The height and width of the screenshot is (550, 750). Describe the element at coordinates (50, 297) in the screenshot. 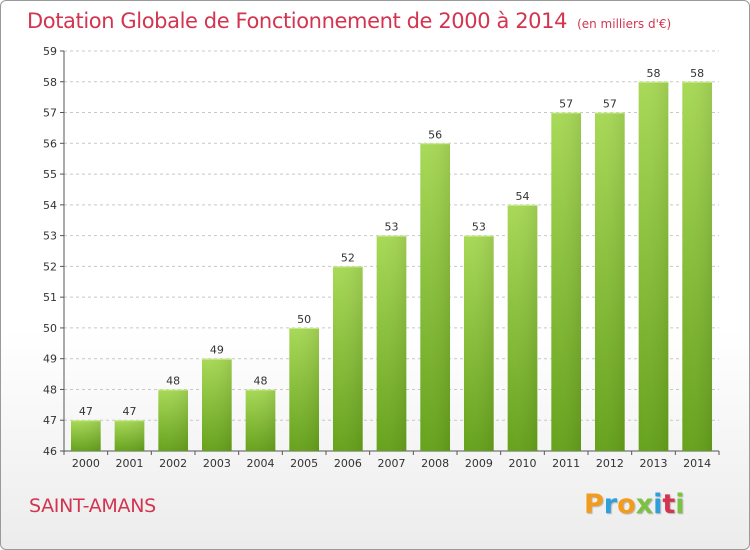

I see `y-tick-label: 51` at that location.